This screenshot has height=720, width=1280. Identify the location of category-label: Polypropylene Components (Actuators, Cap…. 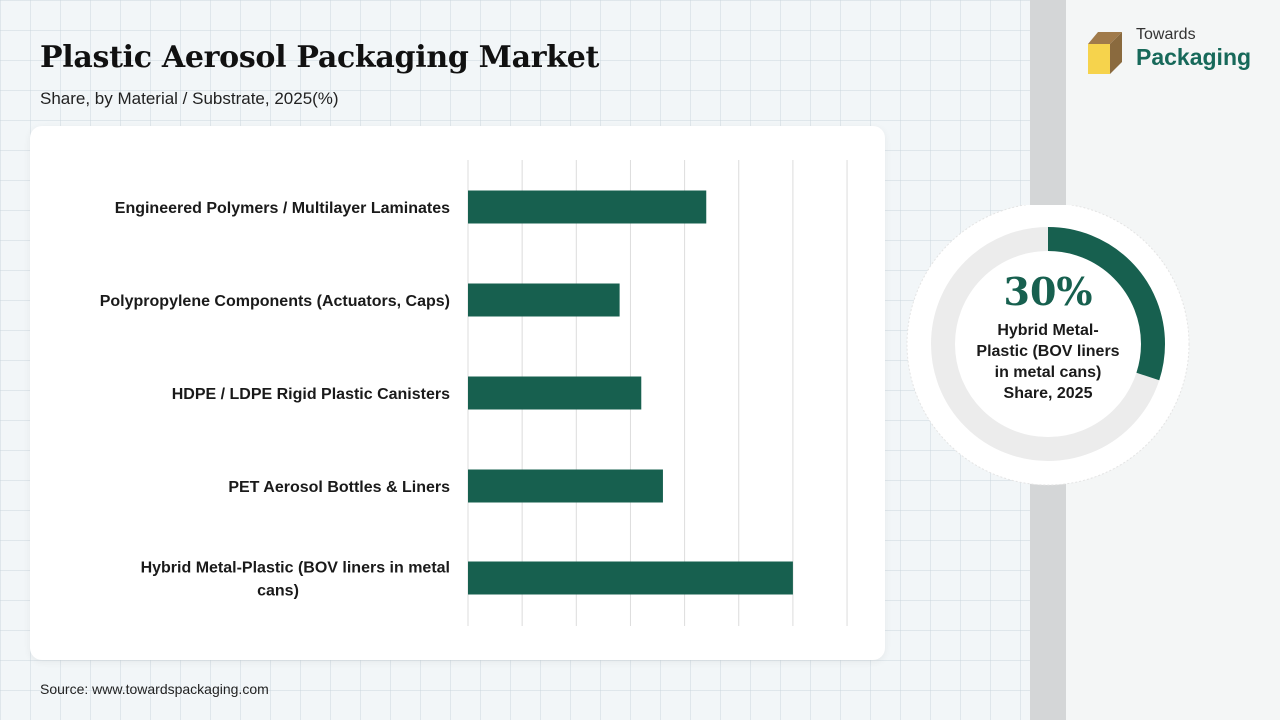
(275, 301).